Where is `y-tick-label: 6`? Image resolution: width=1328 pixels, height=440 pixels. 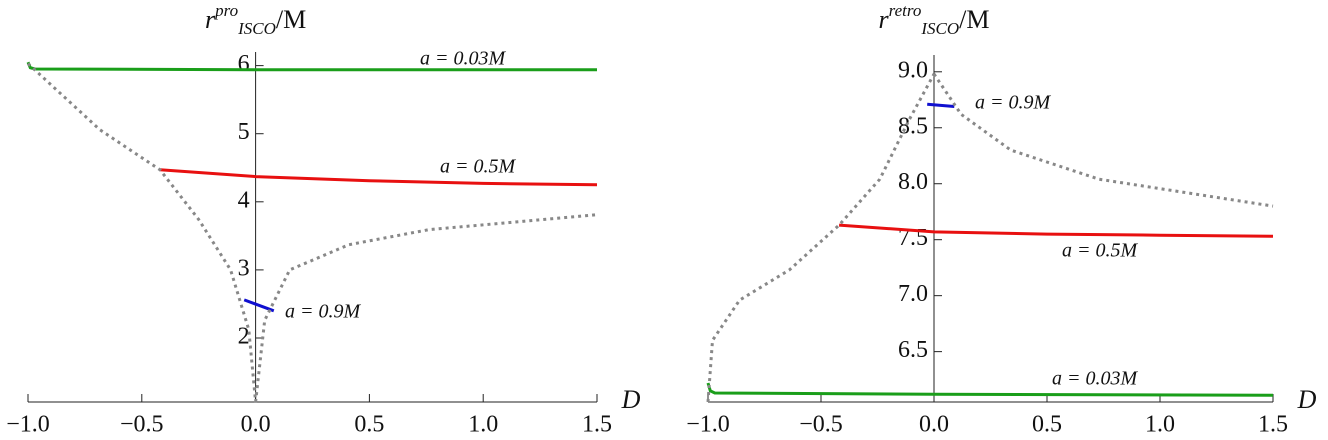 y-tick-label: 6 is located at coordinates (244, 64).